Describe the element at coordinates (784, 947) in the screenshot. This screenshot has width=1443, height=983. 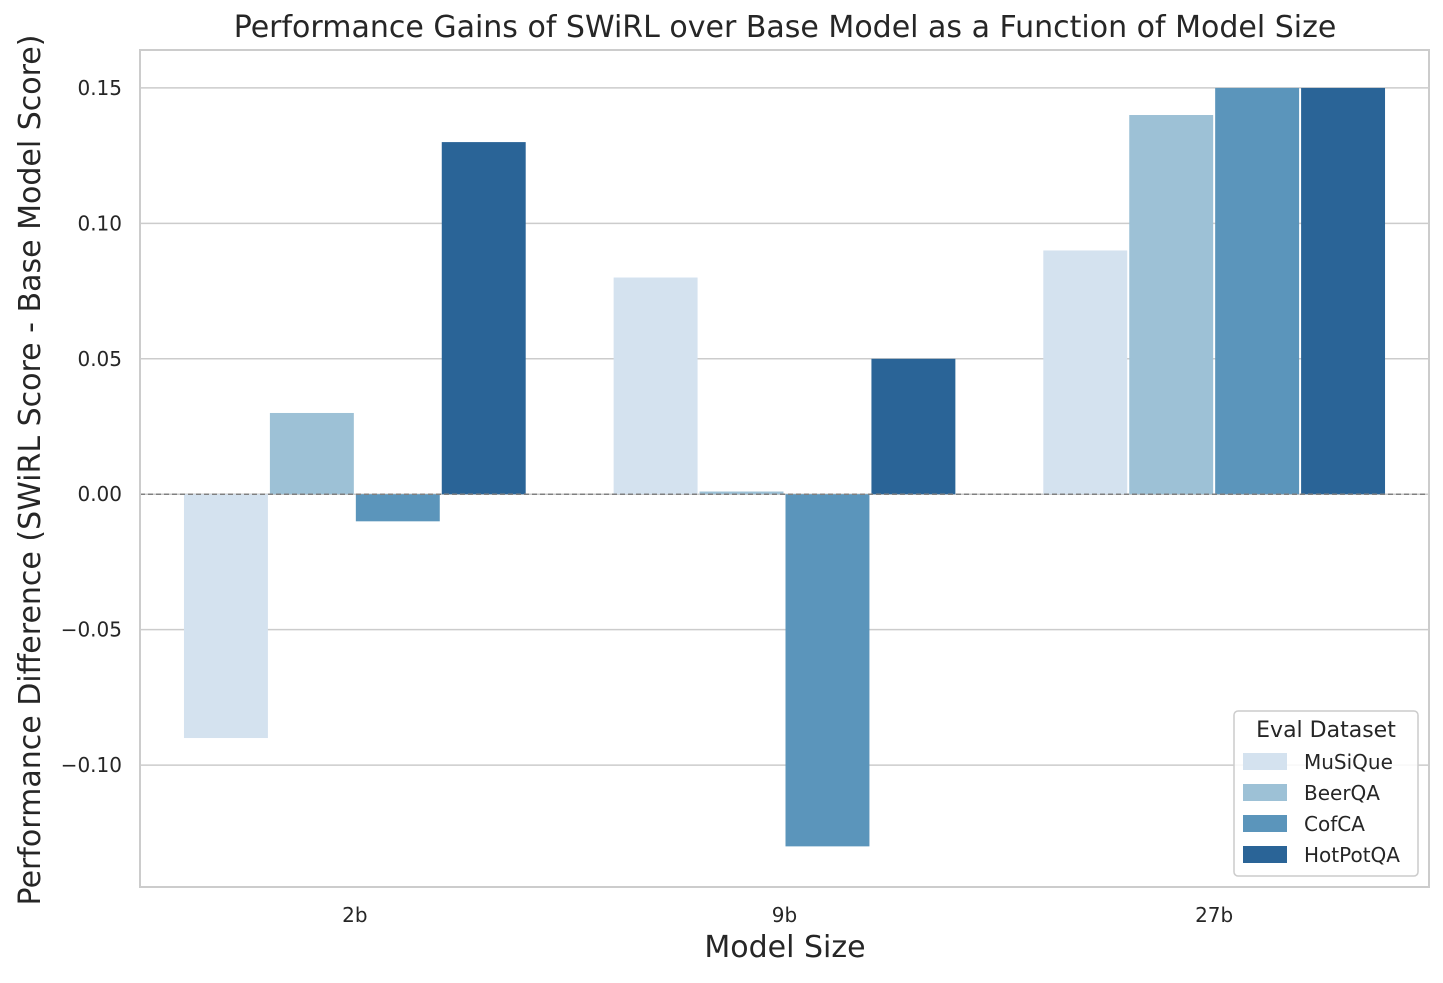
I see `x-axis-label: Model Size` at that location.